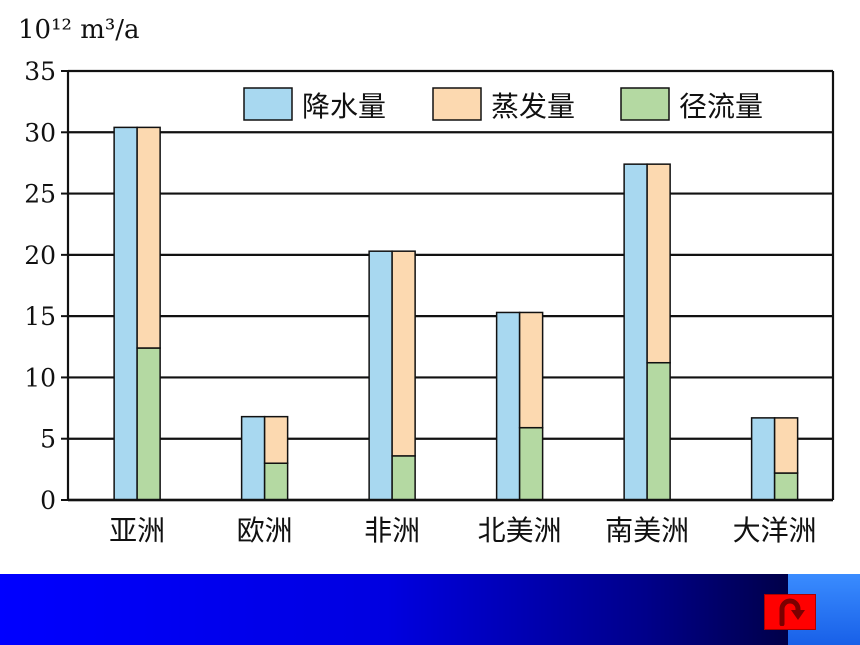  I want to click on y-tick-label: 5, so click(48, 439).